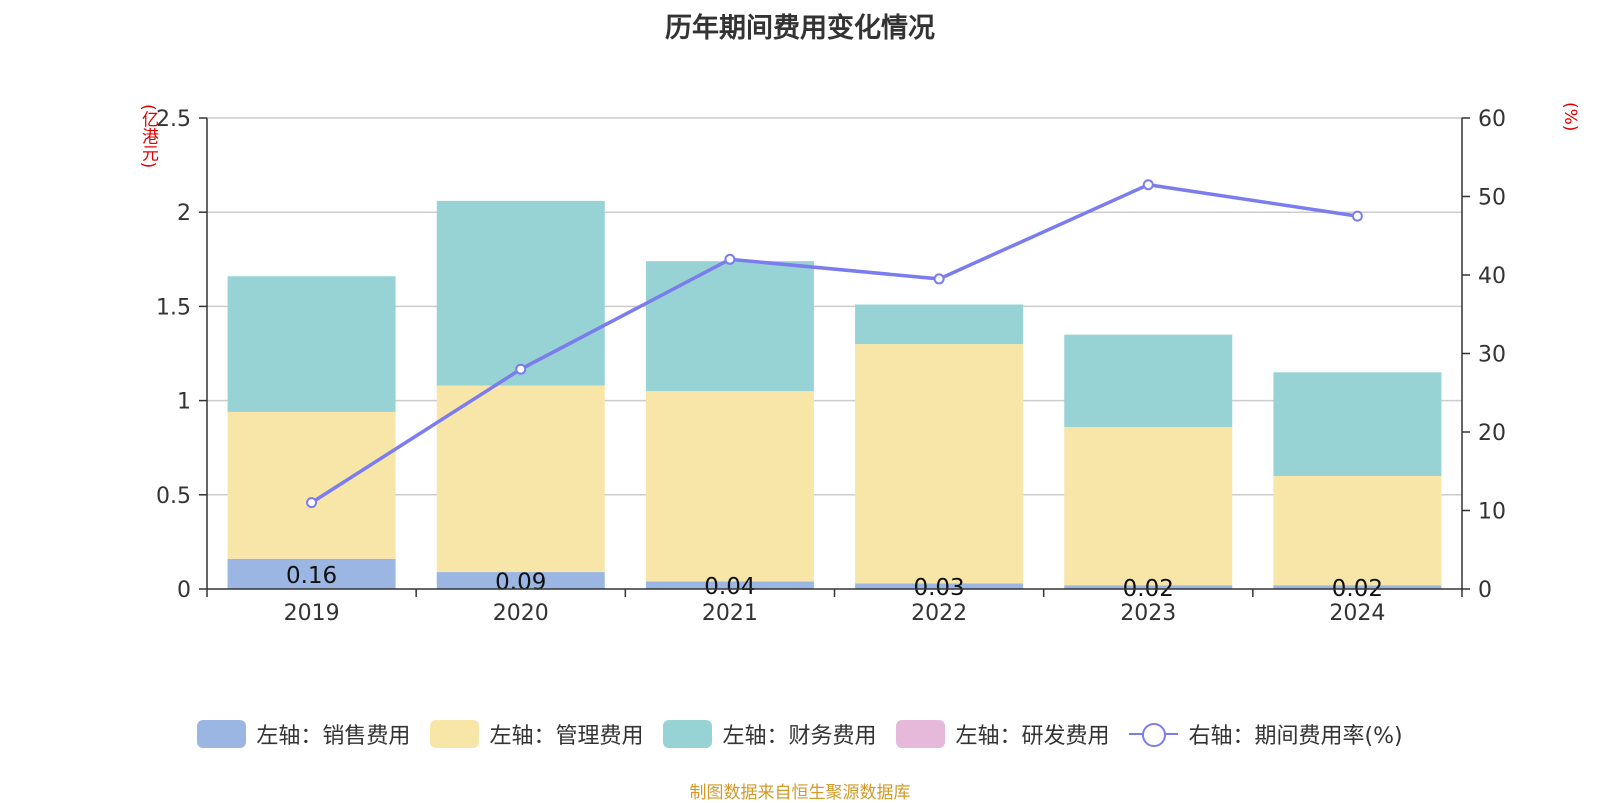  I want to click on left-axis-unit: (亿港元), so click(148, 136).